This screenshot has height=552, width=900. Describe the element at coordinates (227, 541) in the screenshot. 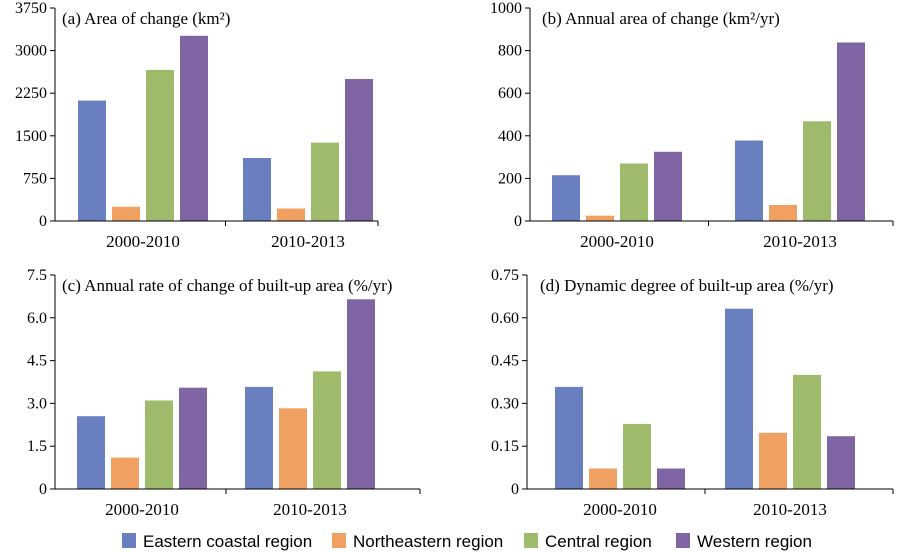

I see `legend-label: Eastern coastal region` at that location.